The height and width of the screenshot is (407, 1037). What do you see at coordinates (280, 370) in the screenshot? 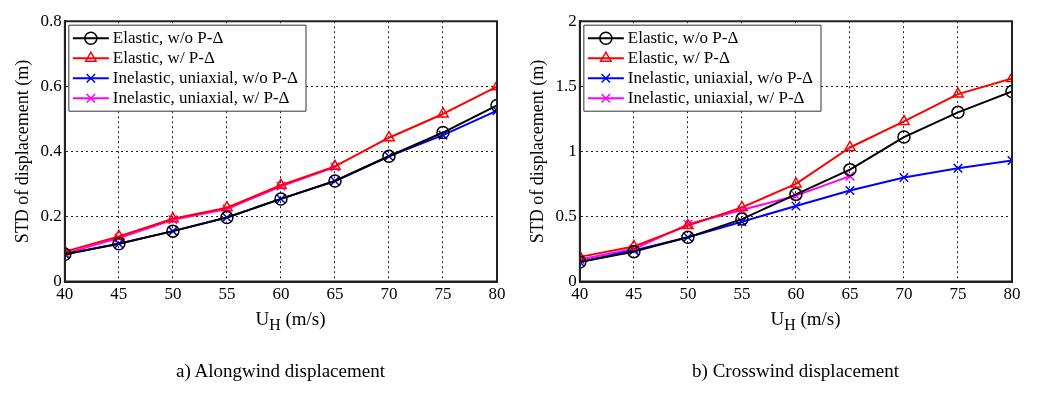
I see `text: a) Alongwind displacement` at bounding box center [280, 370].